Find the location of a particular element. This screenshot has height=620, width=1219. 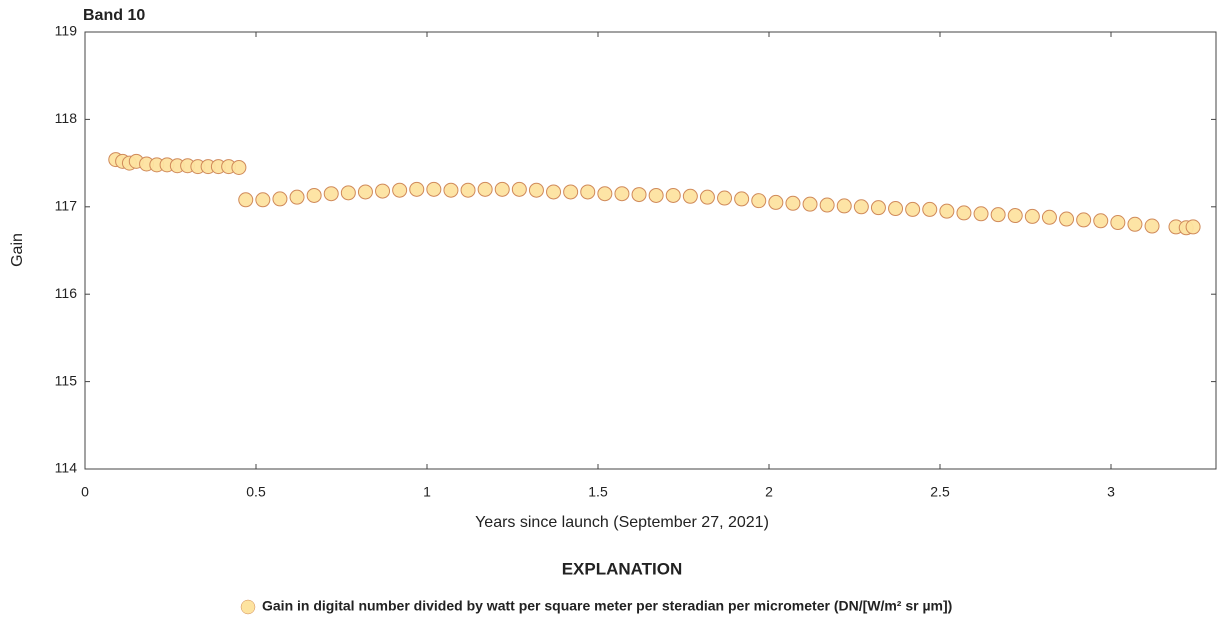

y-axis-label: Gain is located at coordinates (17, 250).